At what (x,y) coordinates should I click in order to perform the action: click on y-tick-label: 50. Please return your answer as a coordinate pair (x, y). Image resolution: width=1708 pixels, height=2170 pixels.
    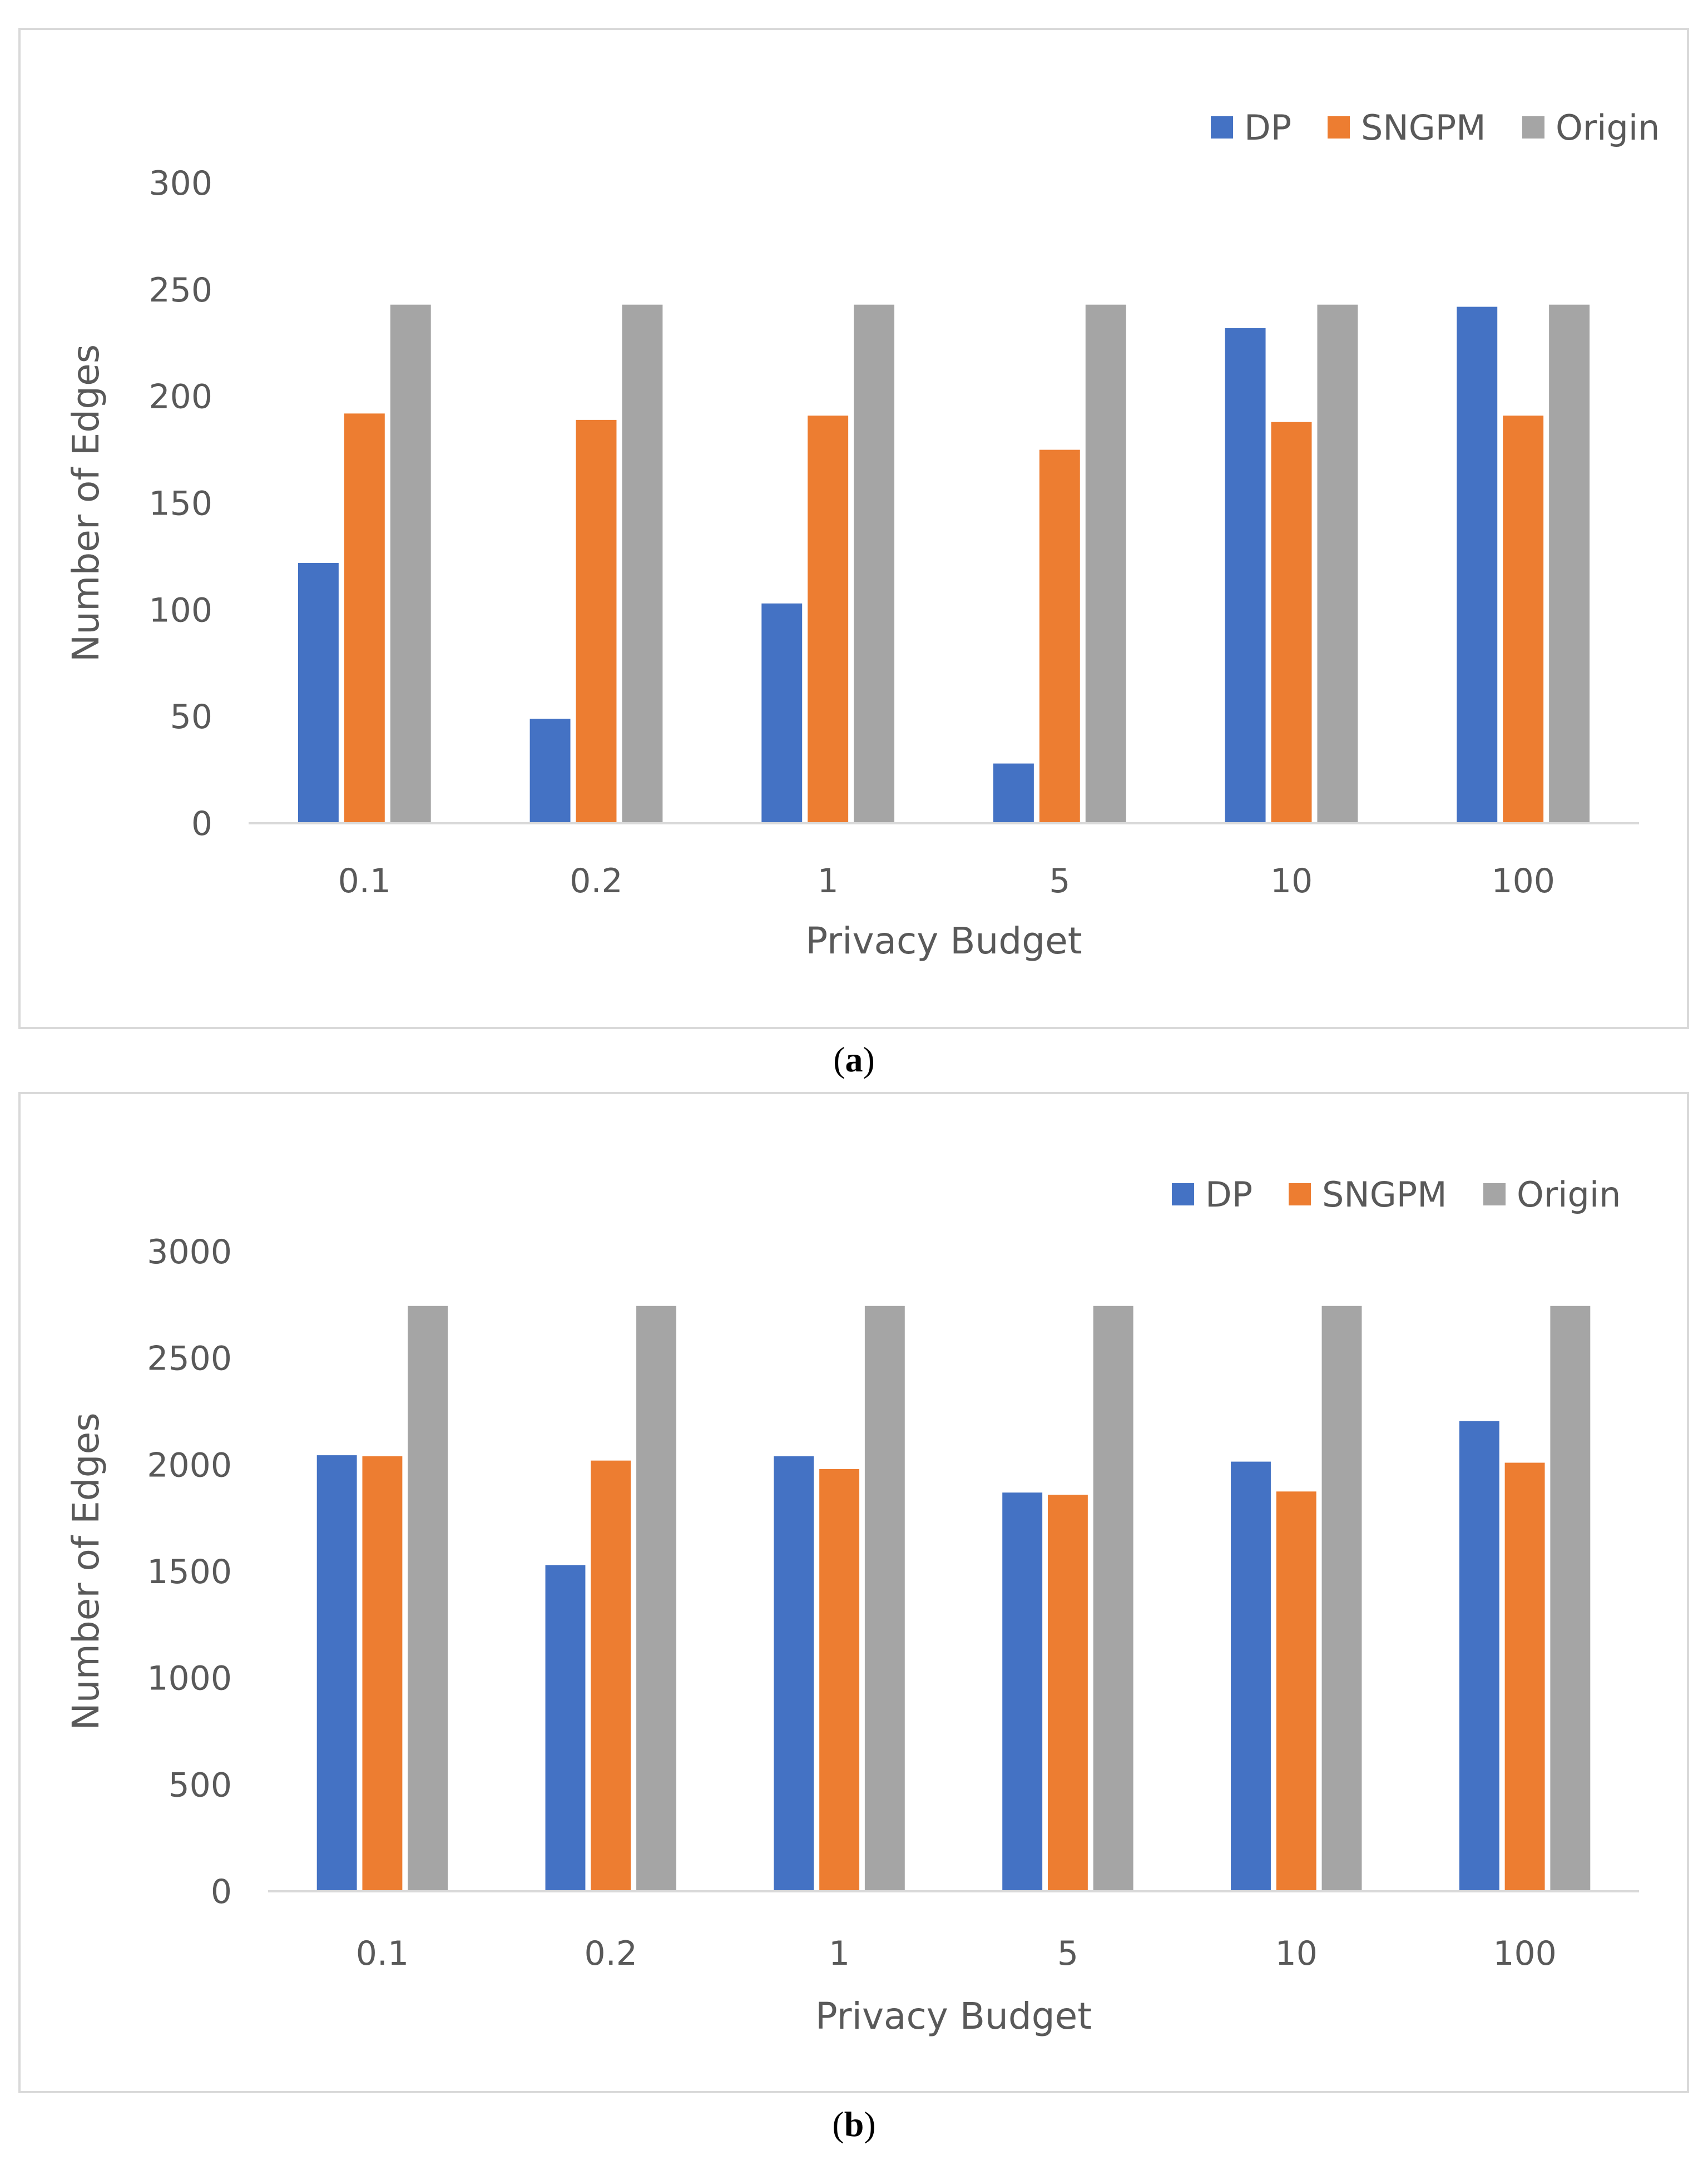
    Looking at the image, I should click on (191, 717).